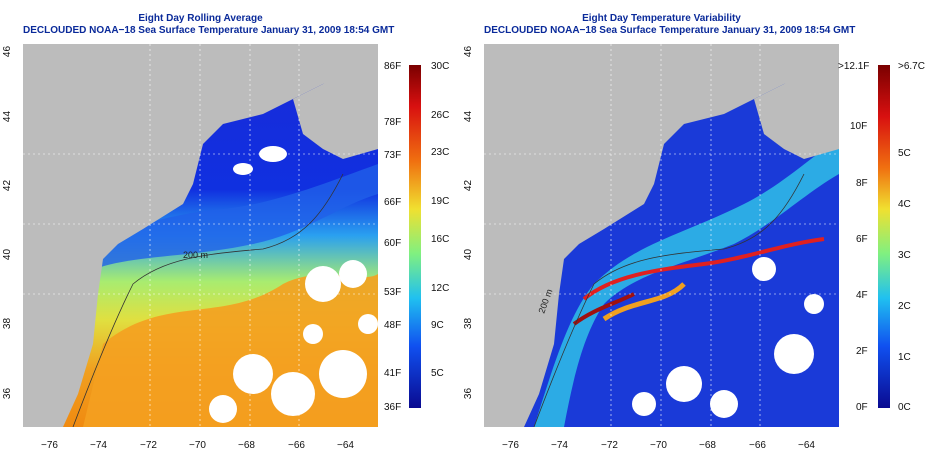 This screenshot has width=950, height=475. Describe the element at coordinates (796, 109) in the screenshot. I see `right-nova-scotia` at that location.